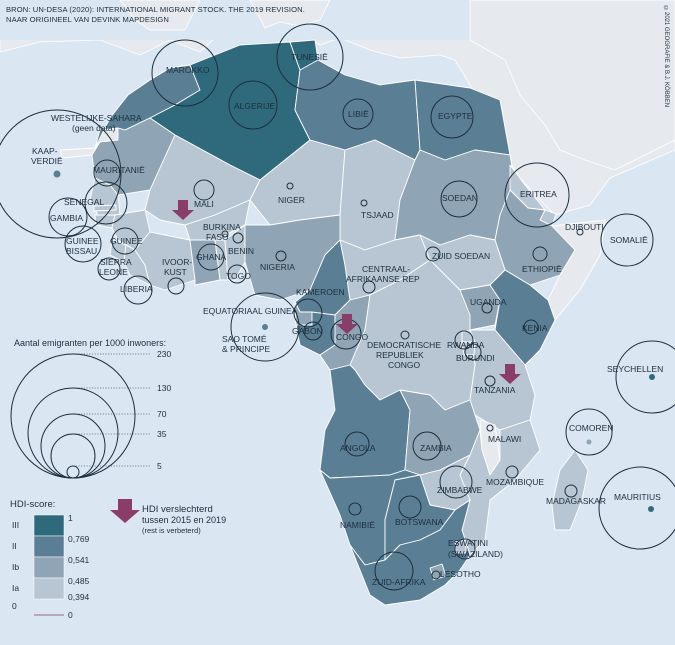 This screenshot has height=645, width=675. I want to click on circle-benin, so click(238, 238).